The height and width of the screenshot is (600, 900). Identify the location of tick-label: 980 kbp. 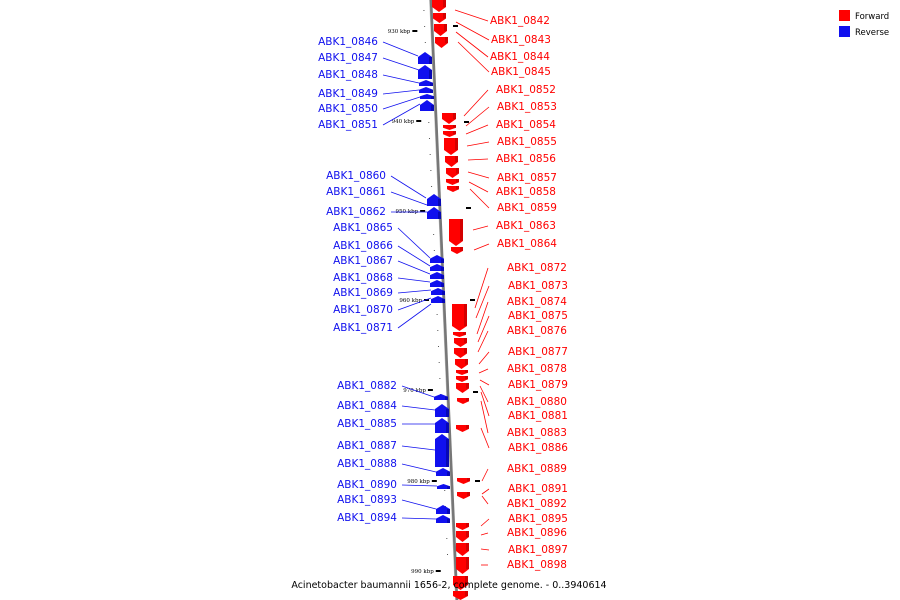
(418, 482).